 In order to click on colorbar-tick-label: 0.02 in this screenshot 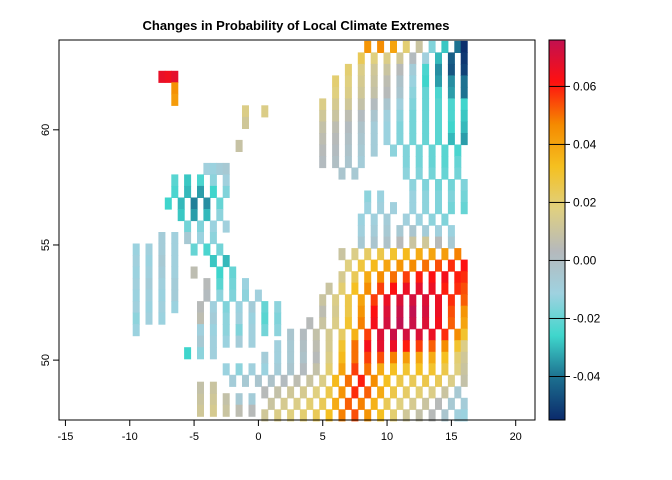, I will do `click(585, 202)`.